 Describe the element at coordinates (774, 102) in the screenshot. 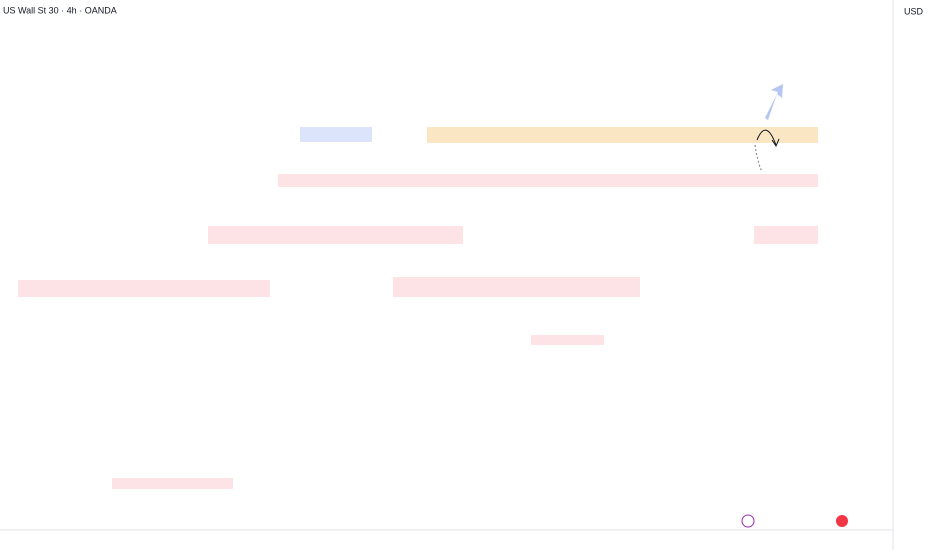

I see `bullish-arrow` at that location.